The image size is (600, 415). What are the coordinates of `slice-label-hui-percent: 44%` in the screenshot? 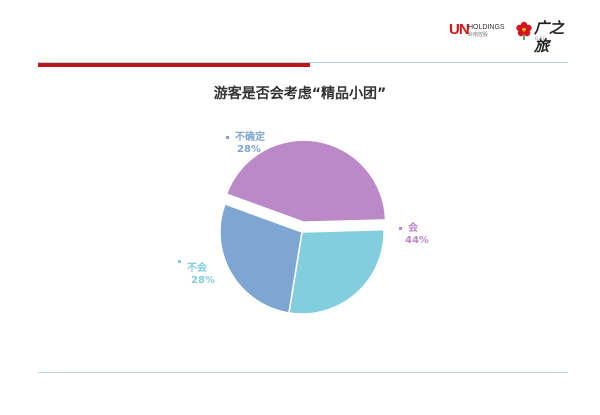 It's located at (417, 240).